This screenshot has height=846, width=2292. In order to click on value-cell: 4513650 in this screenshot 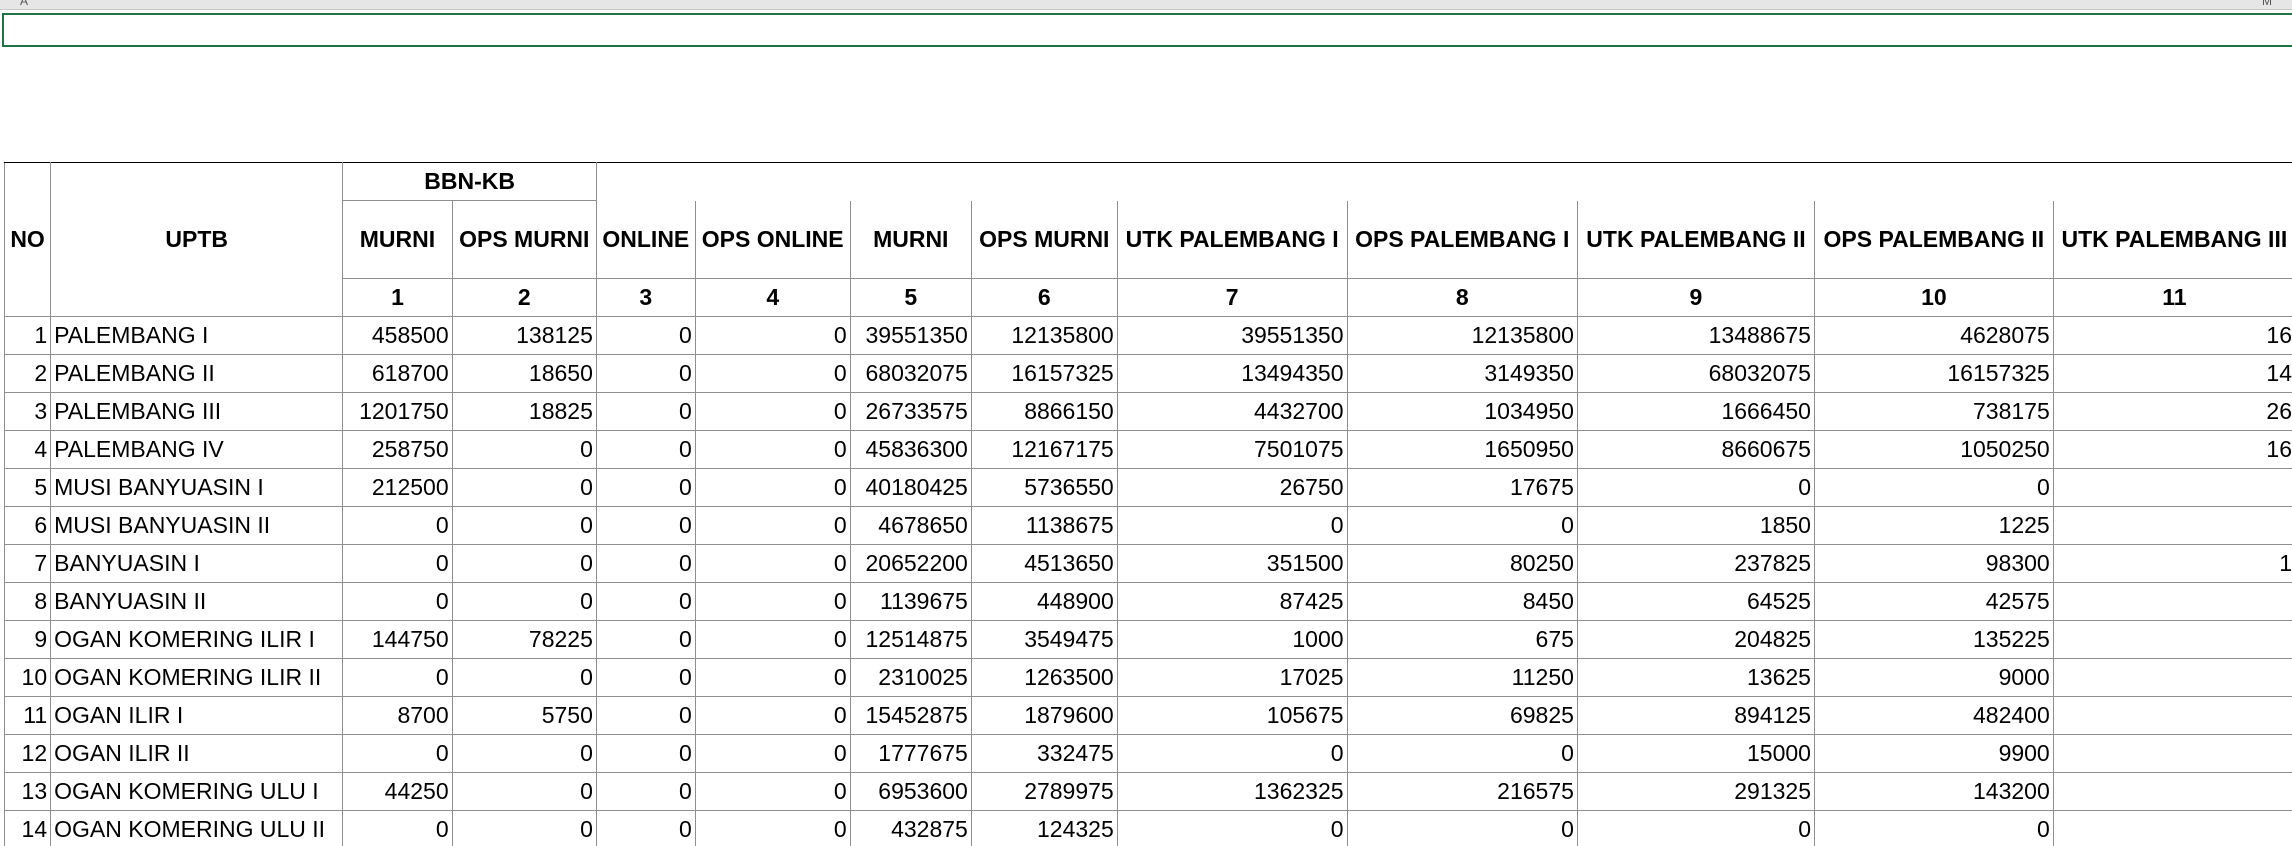, I will do `click(1044, 563)`.